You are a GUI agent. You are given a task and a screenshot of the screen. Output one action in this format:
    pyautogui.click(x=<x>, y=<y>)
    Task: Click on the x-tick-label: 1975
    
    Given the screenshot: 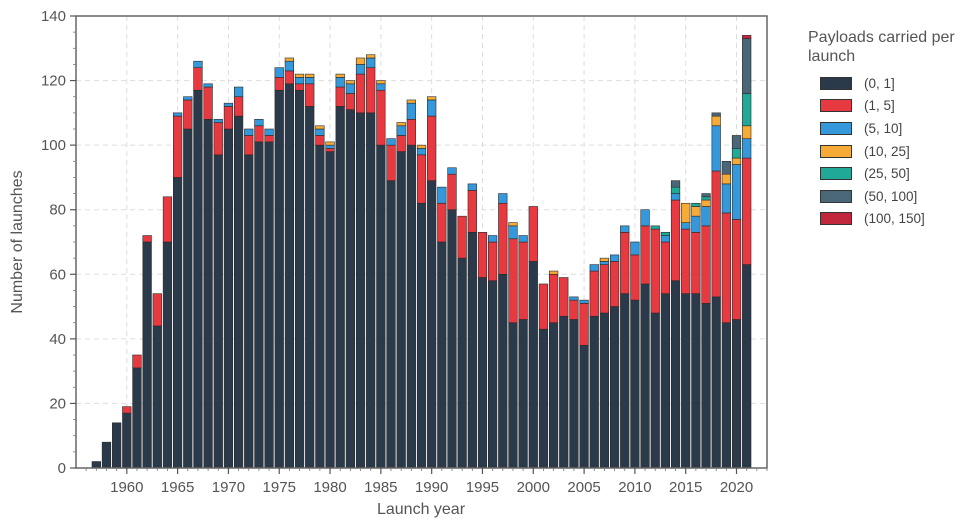 What is the action you would take?
    pyautogui.click(x=279, y=487)
    